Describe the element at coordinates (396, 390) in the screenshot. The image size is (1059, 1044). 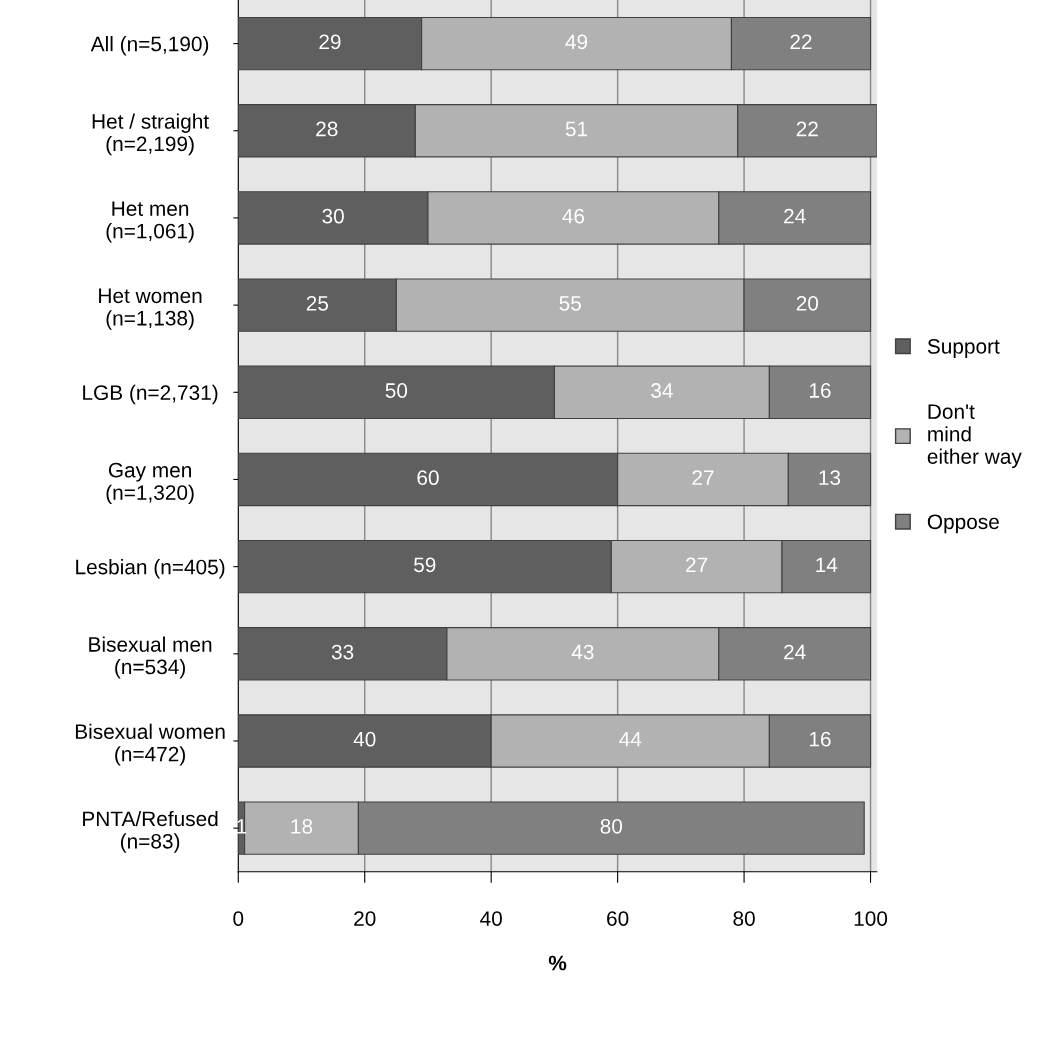
I see `data-label: 50` at that location.